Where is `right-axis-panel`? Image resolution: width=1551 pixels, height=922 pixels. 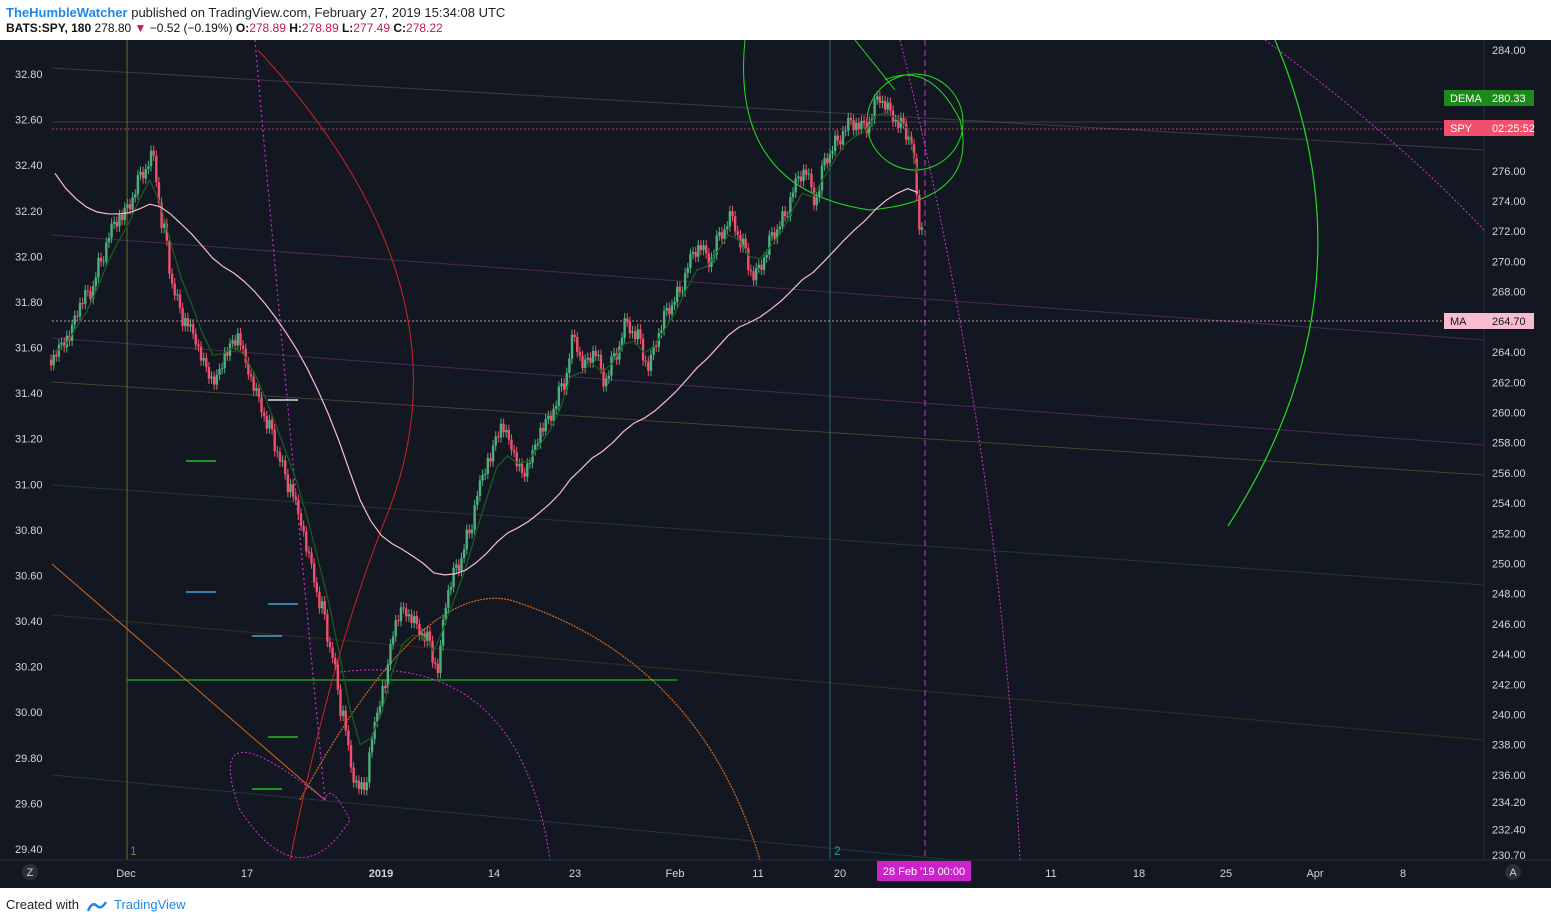
right-axis-panel is located at coordinates (1517, 450).